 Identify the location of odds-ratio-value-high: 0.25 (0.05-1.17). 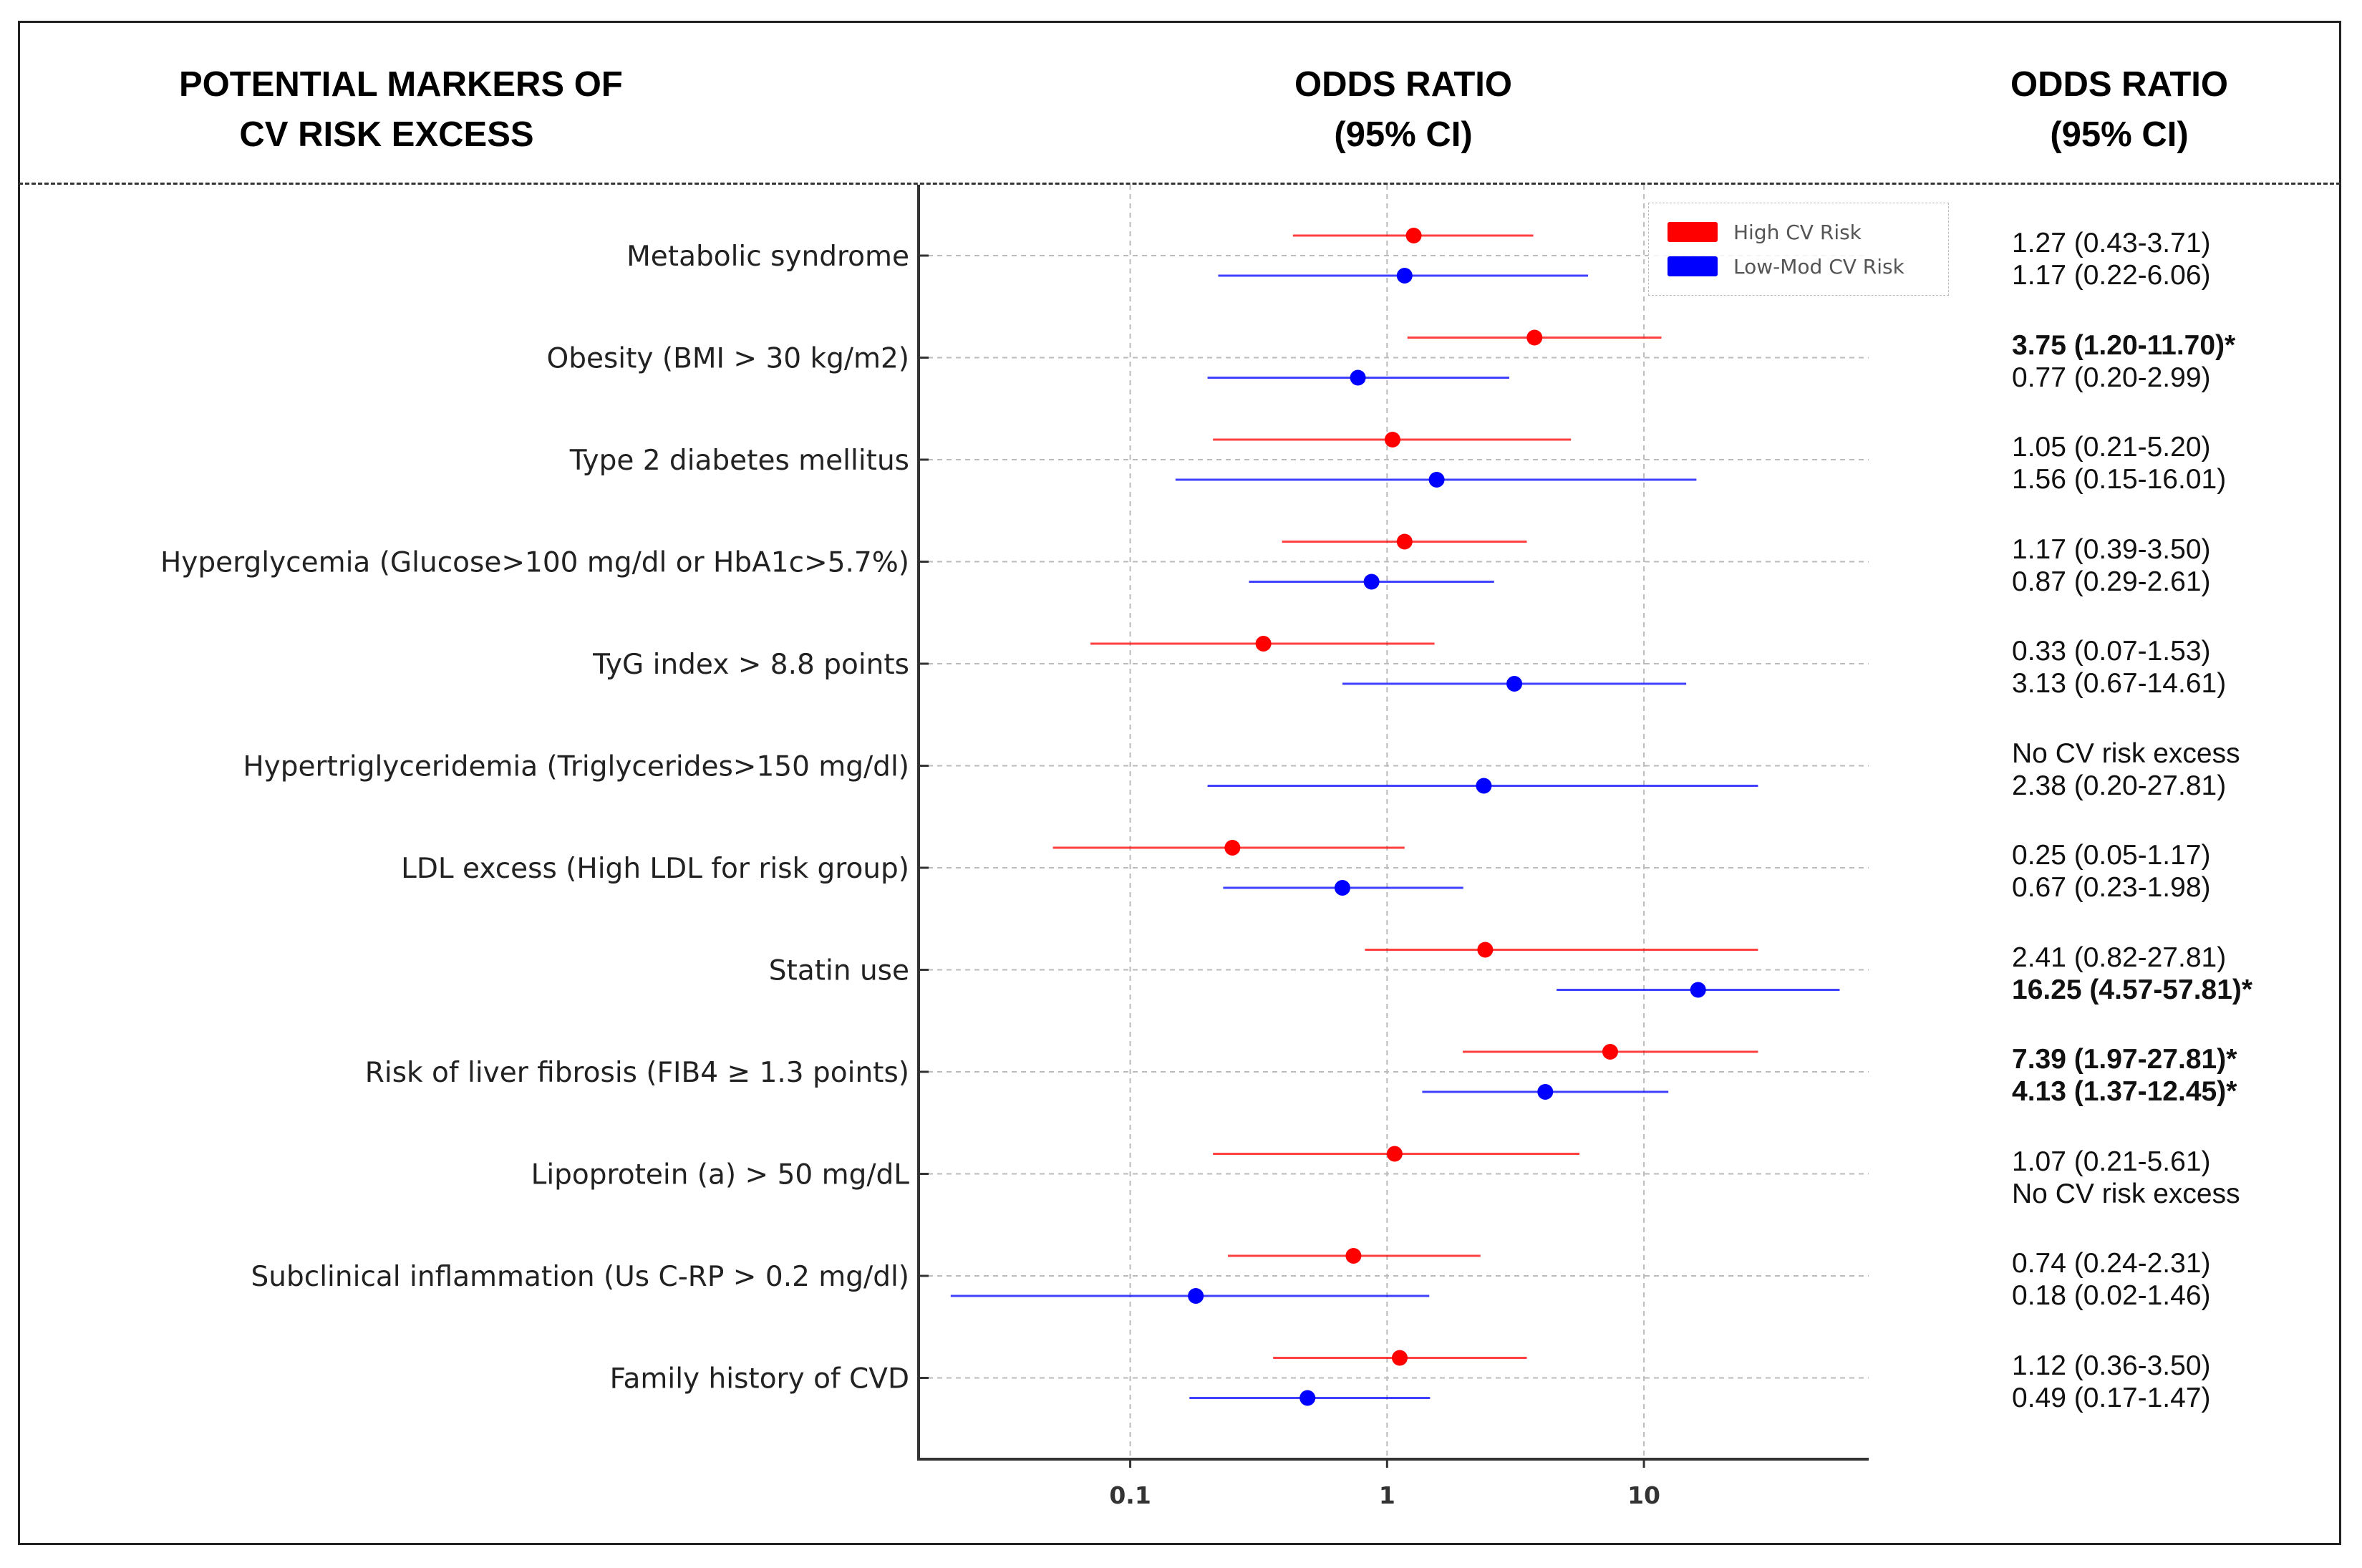
(2111, 855).